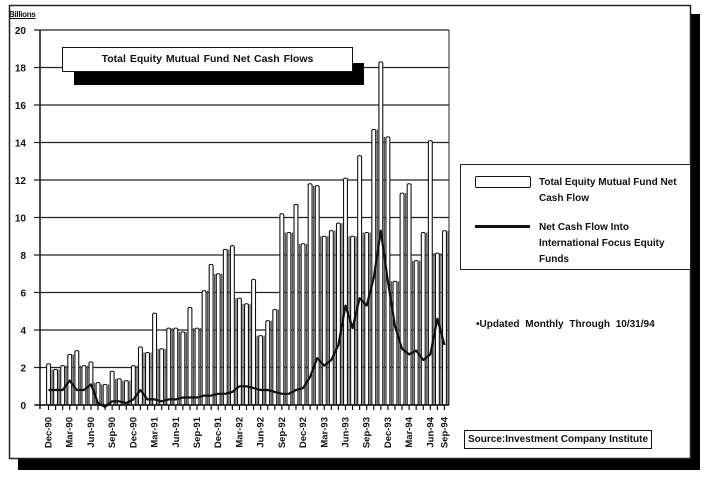  Describe the element at coordinates (21, 219) in the screenshot. I see `y-tick-label: 10` at that location.